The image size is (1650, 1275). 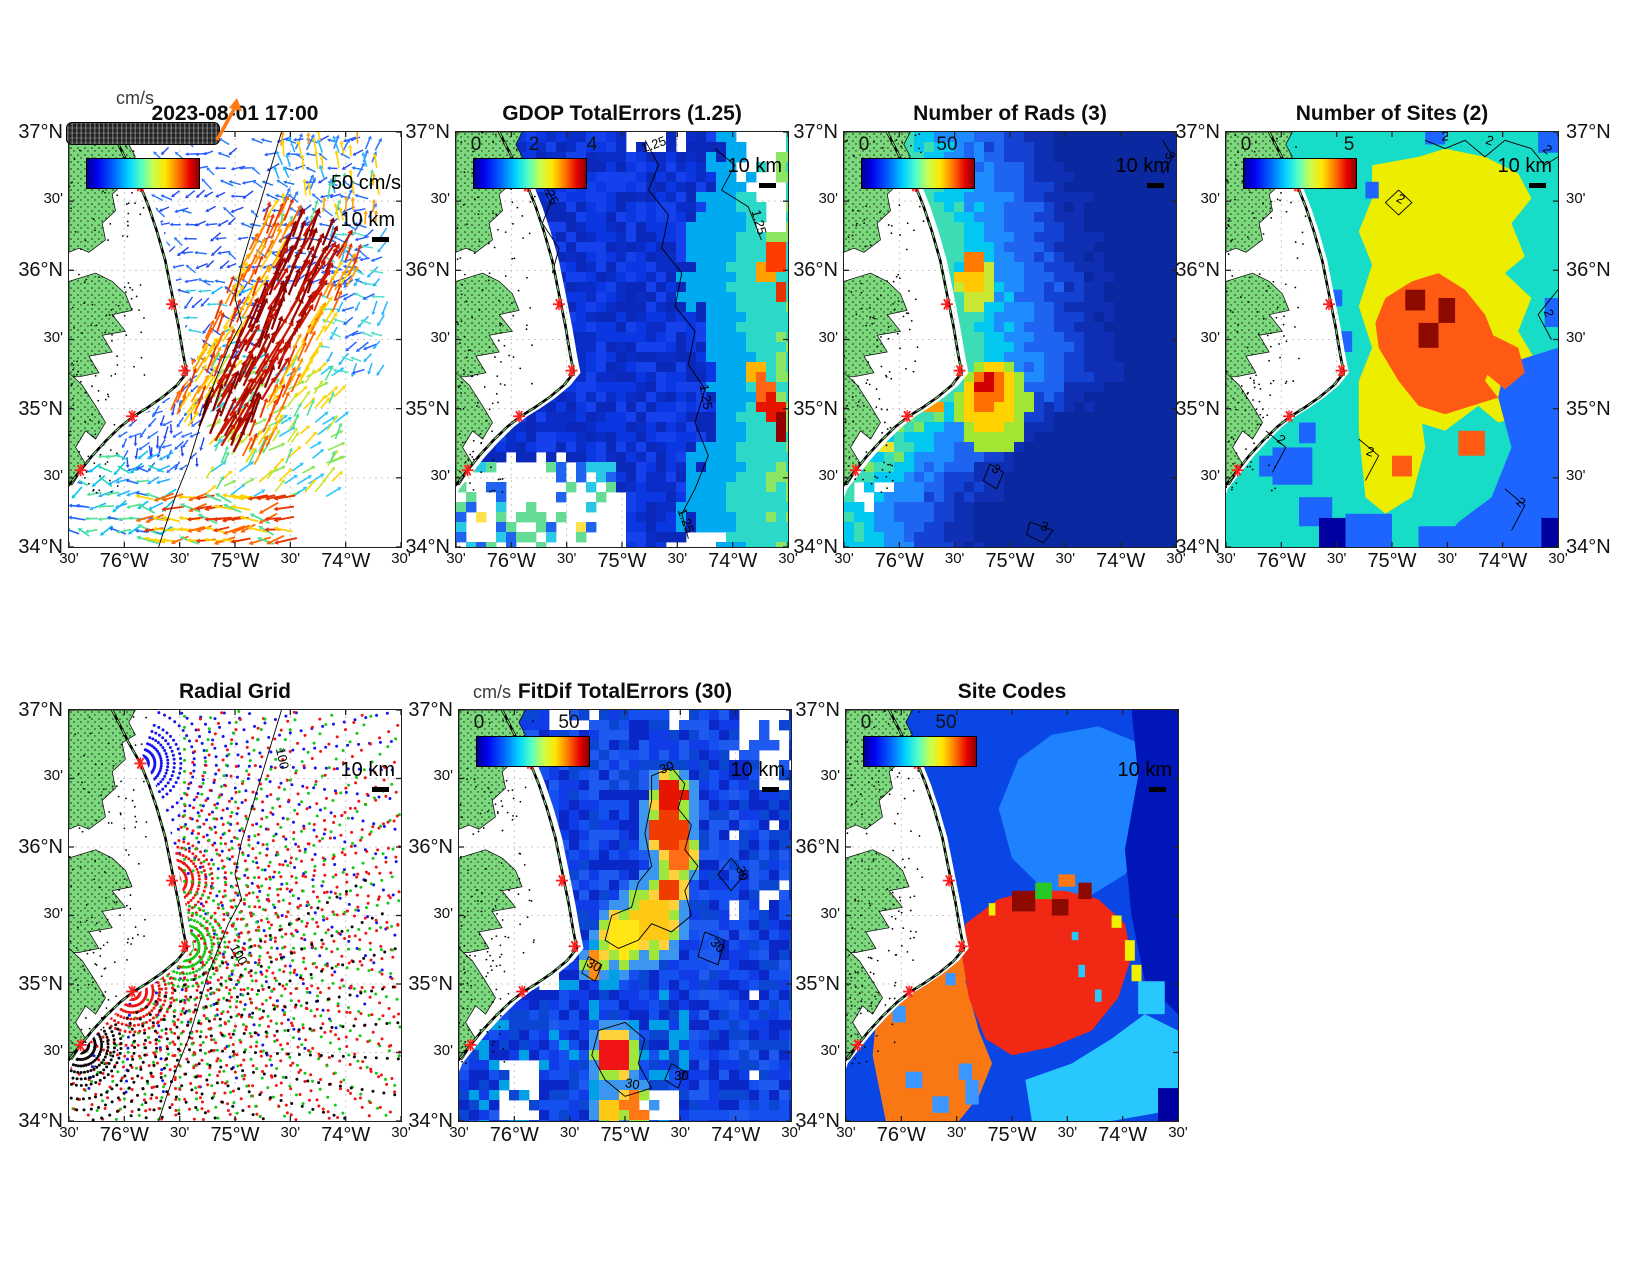 I want to click on map-gdop: 1.251.251.251.251.25, so click(x=622, y=339).